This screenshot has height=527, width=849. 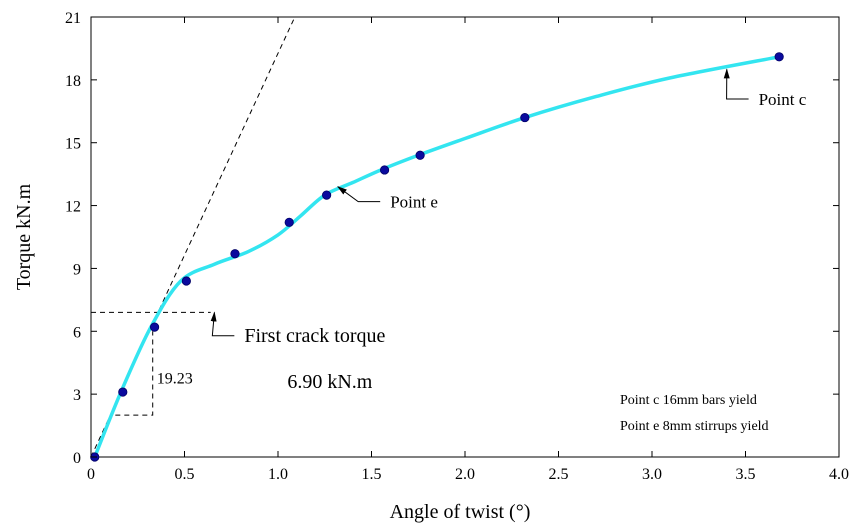 What do you see at coordinates (278, 474) in the screenshot?
I see `x-tick-label: 1.0` at bounding box center [278, 474].